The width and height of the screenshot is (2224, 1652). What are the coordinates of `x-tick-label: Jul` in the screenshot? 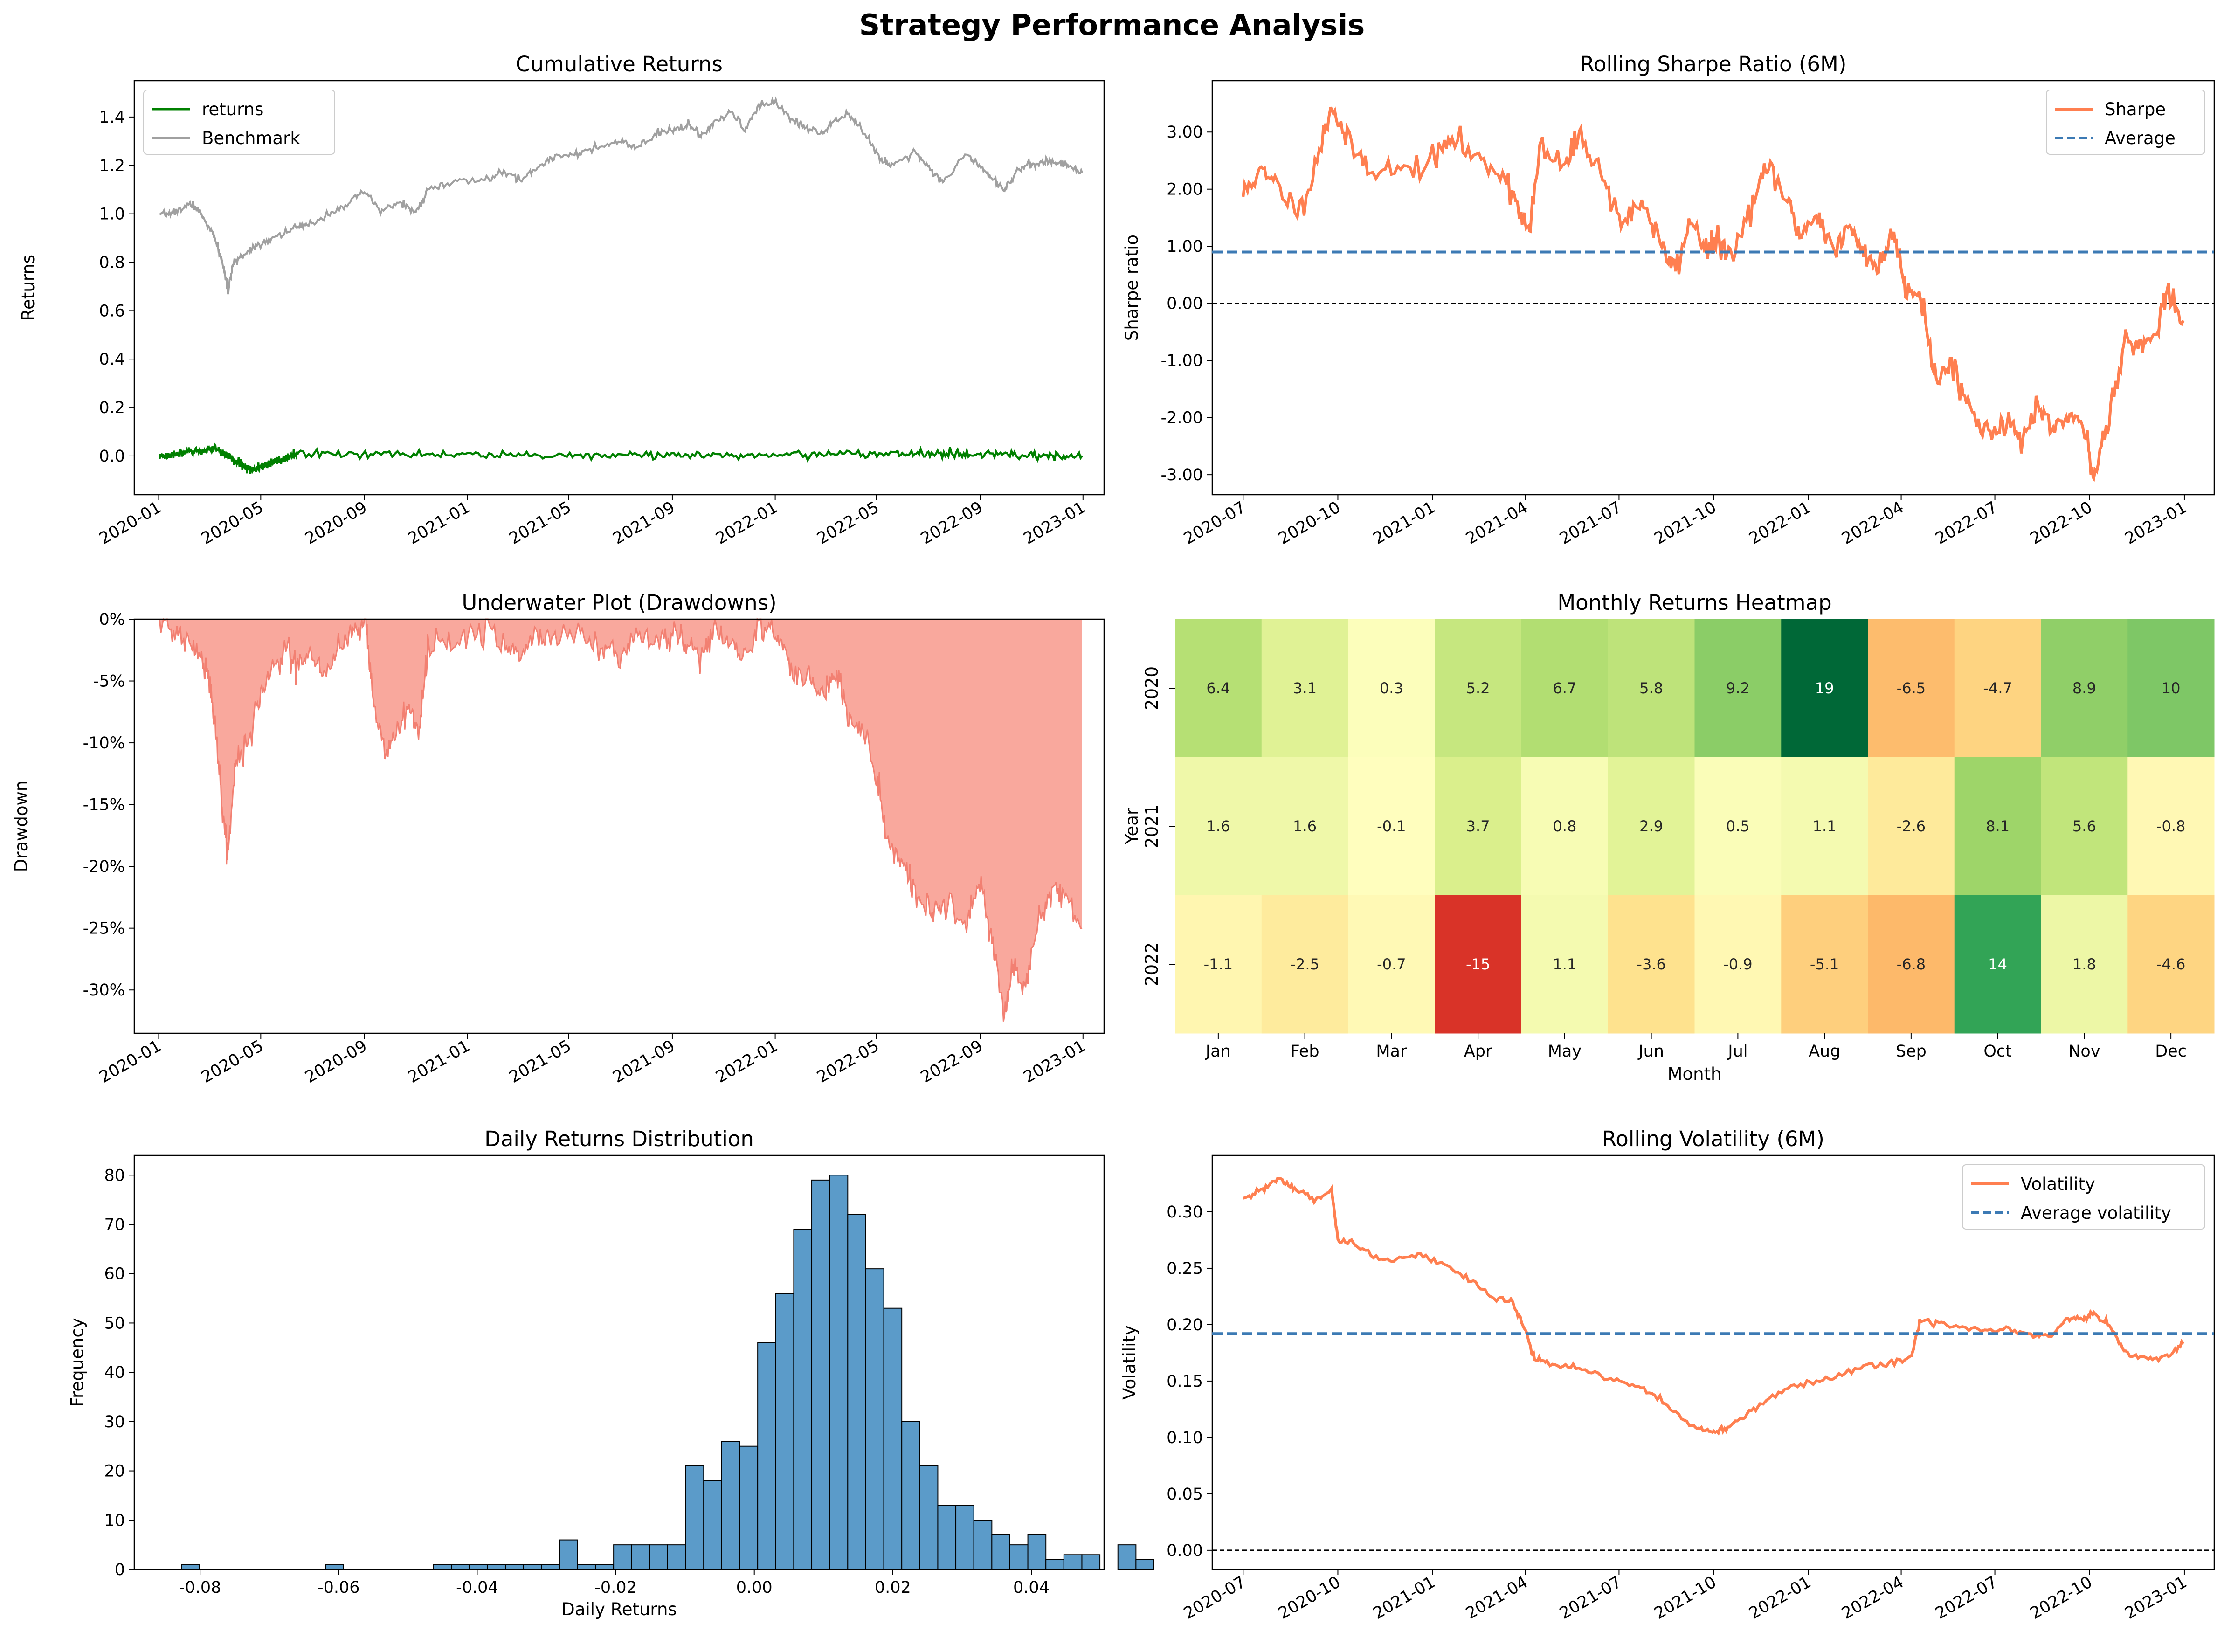 It's located at (1737, 1051).